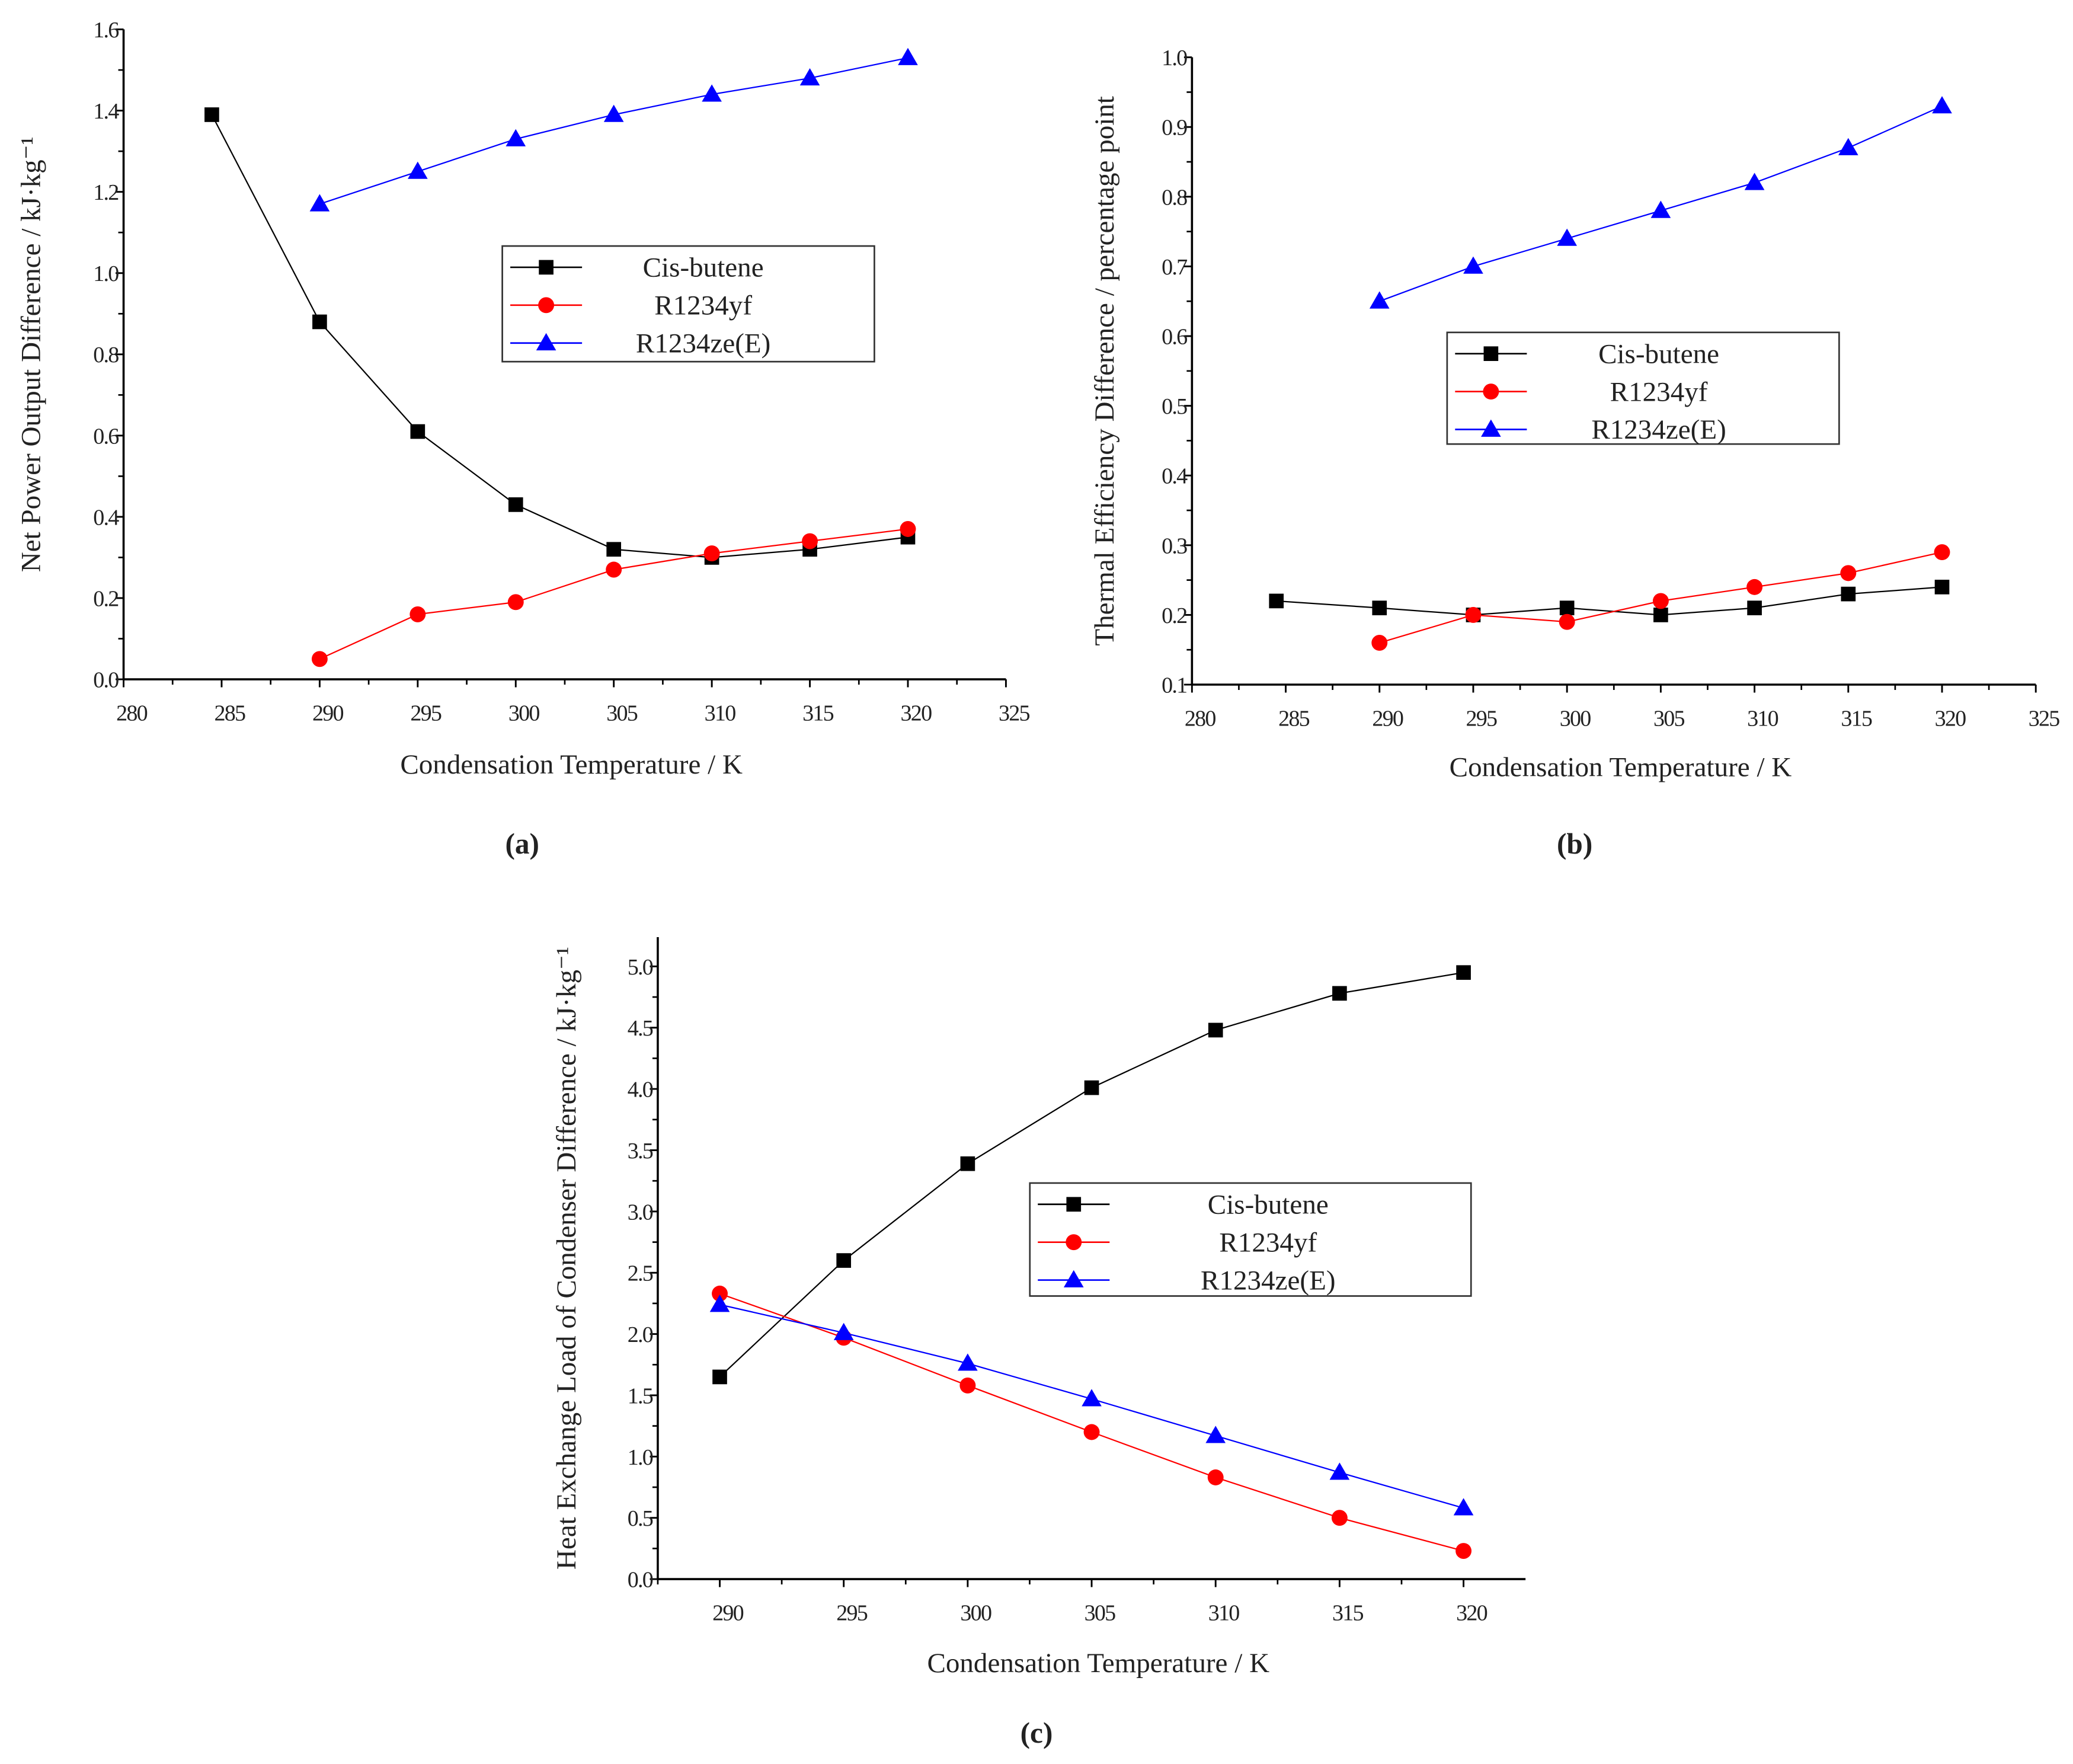  Describe the element at coordinates (2044, 719) in the screenshot. I see `x-tick-label: 325` at that location.